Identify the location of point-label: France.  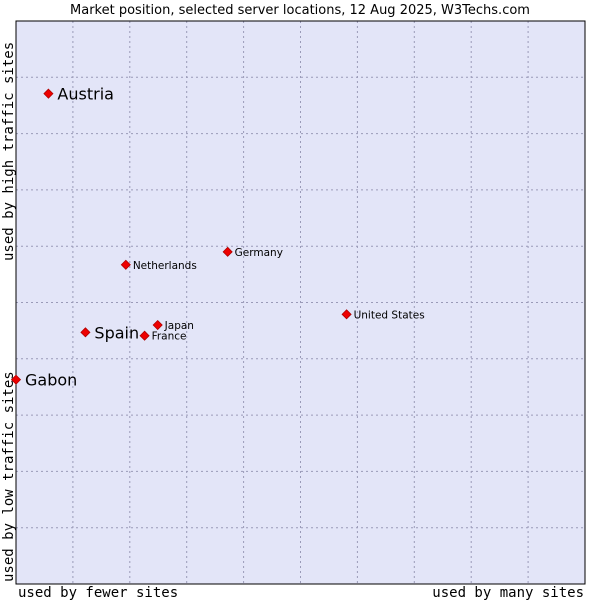
(169, 337).